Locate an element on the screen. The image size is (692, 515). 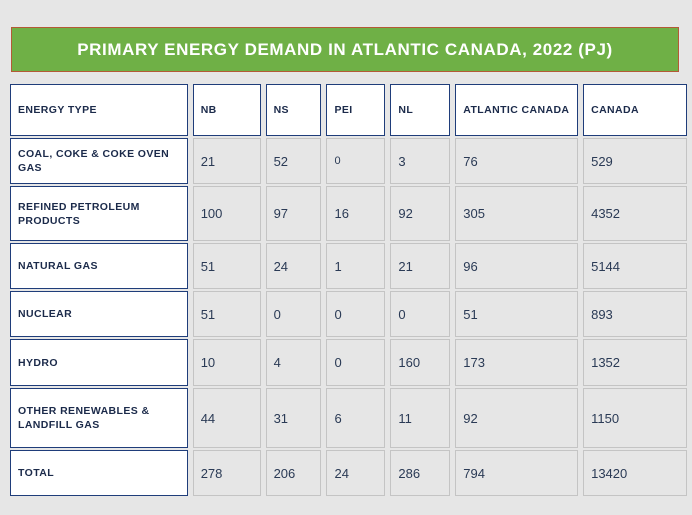
value-cell: 100 is located at coordinates (226, 213).